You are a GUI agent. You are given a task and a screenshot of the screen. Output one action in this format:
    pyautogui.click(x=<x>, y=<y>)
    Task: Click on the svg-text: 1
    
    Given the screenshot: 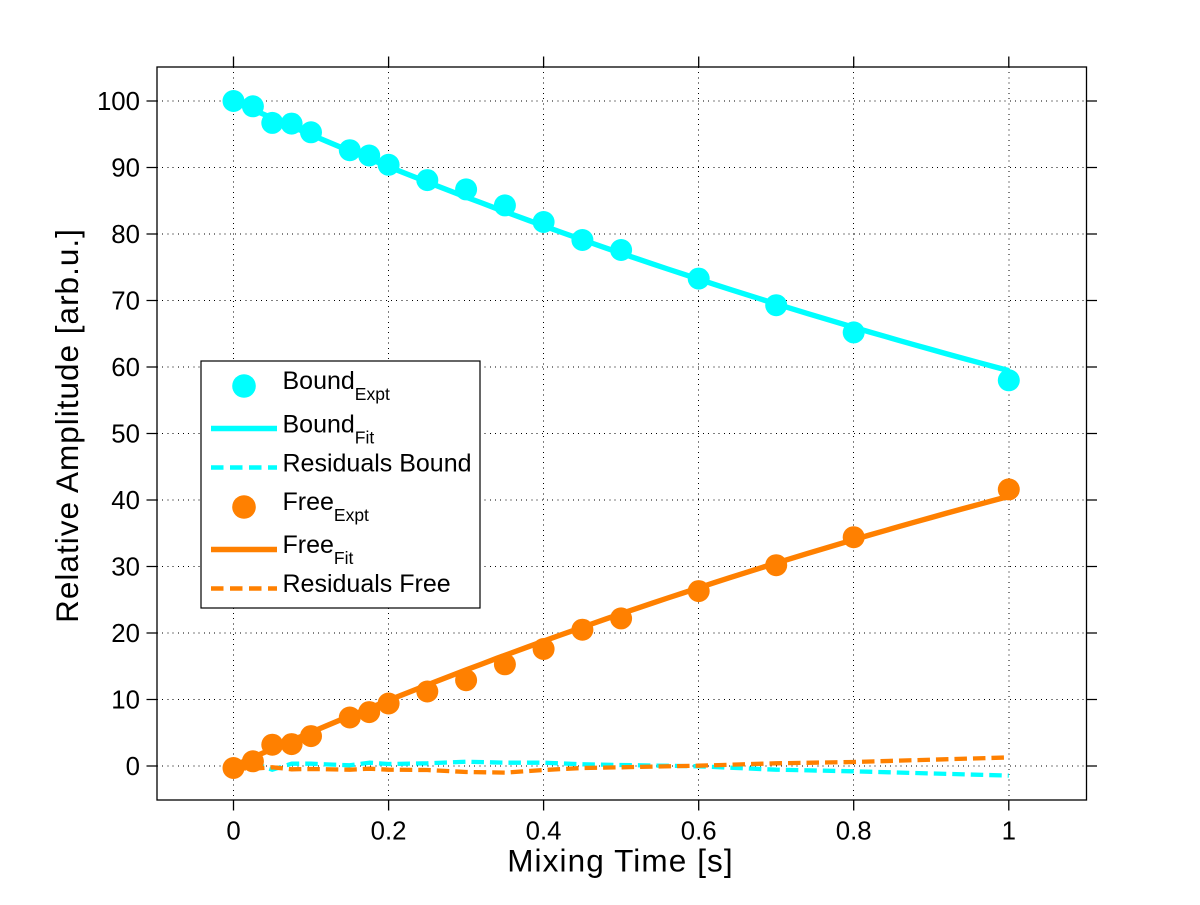 What is the action you would take?
    pyautogui.click(x=1009, y=831)
    